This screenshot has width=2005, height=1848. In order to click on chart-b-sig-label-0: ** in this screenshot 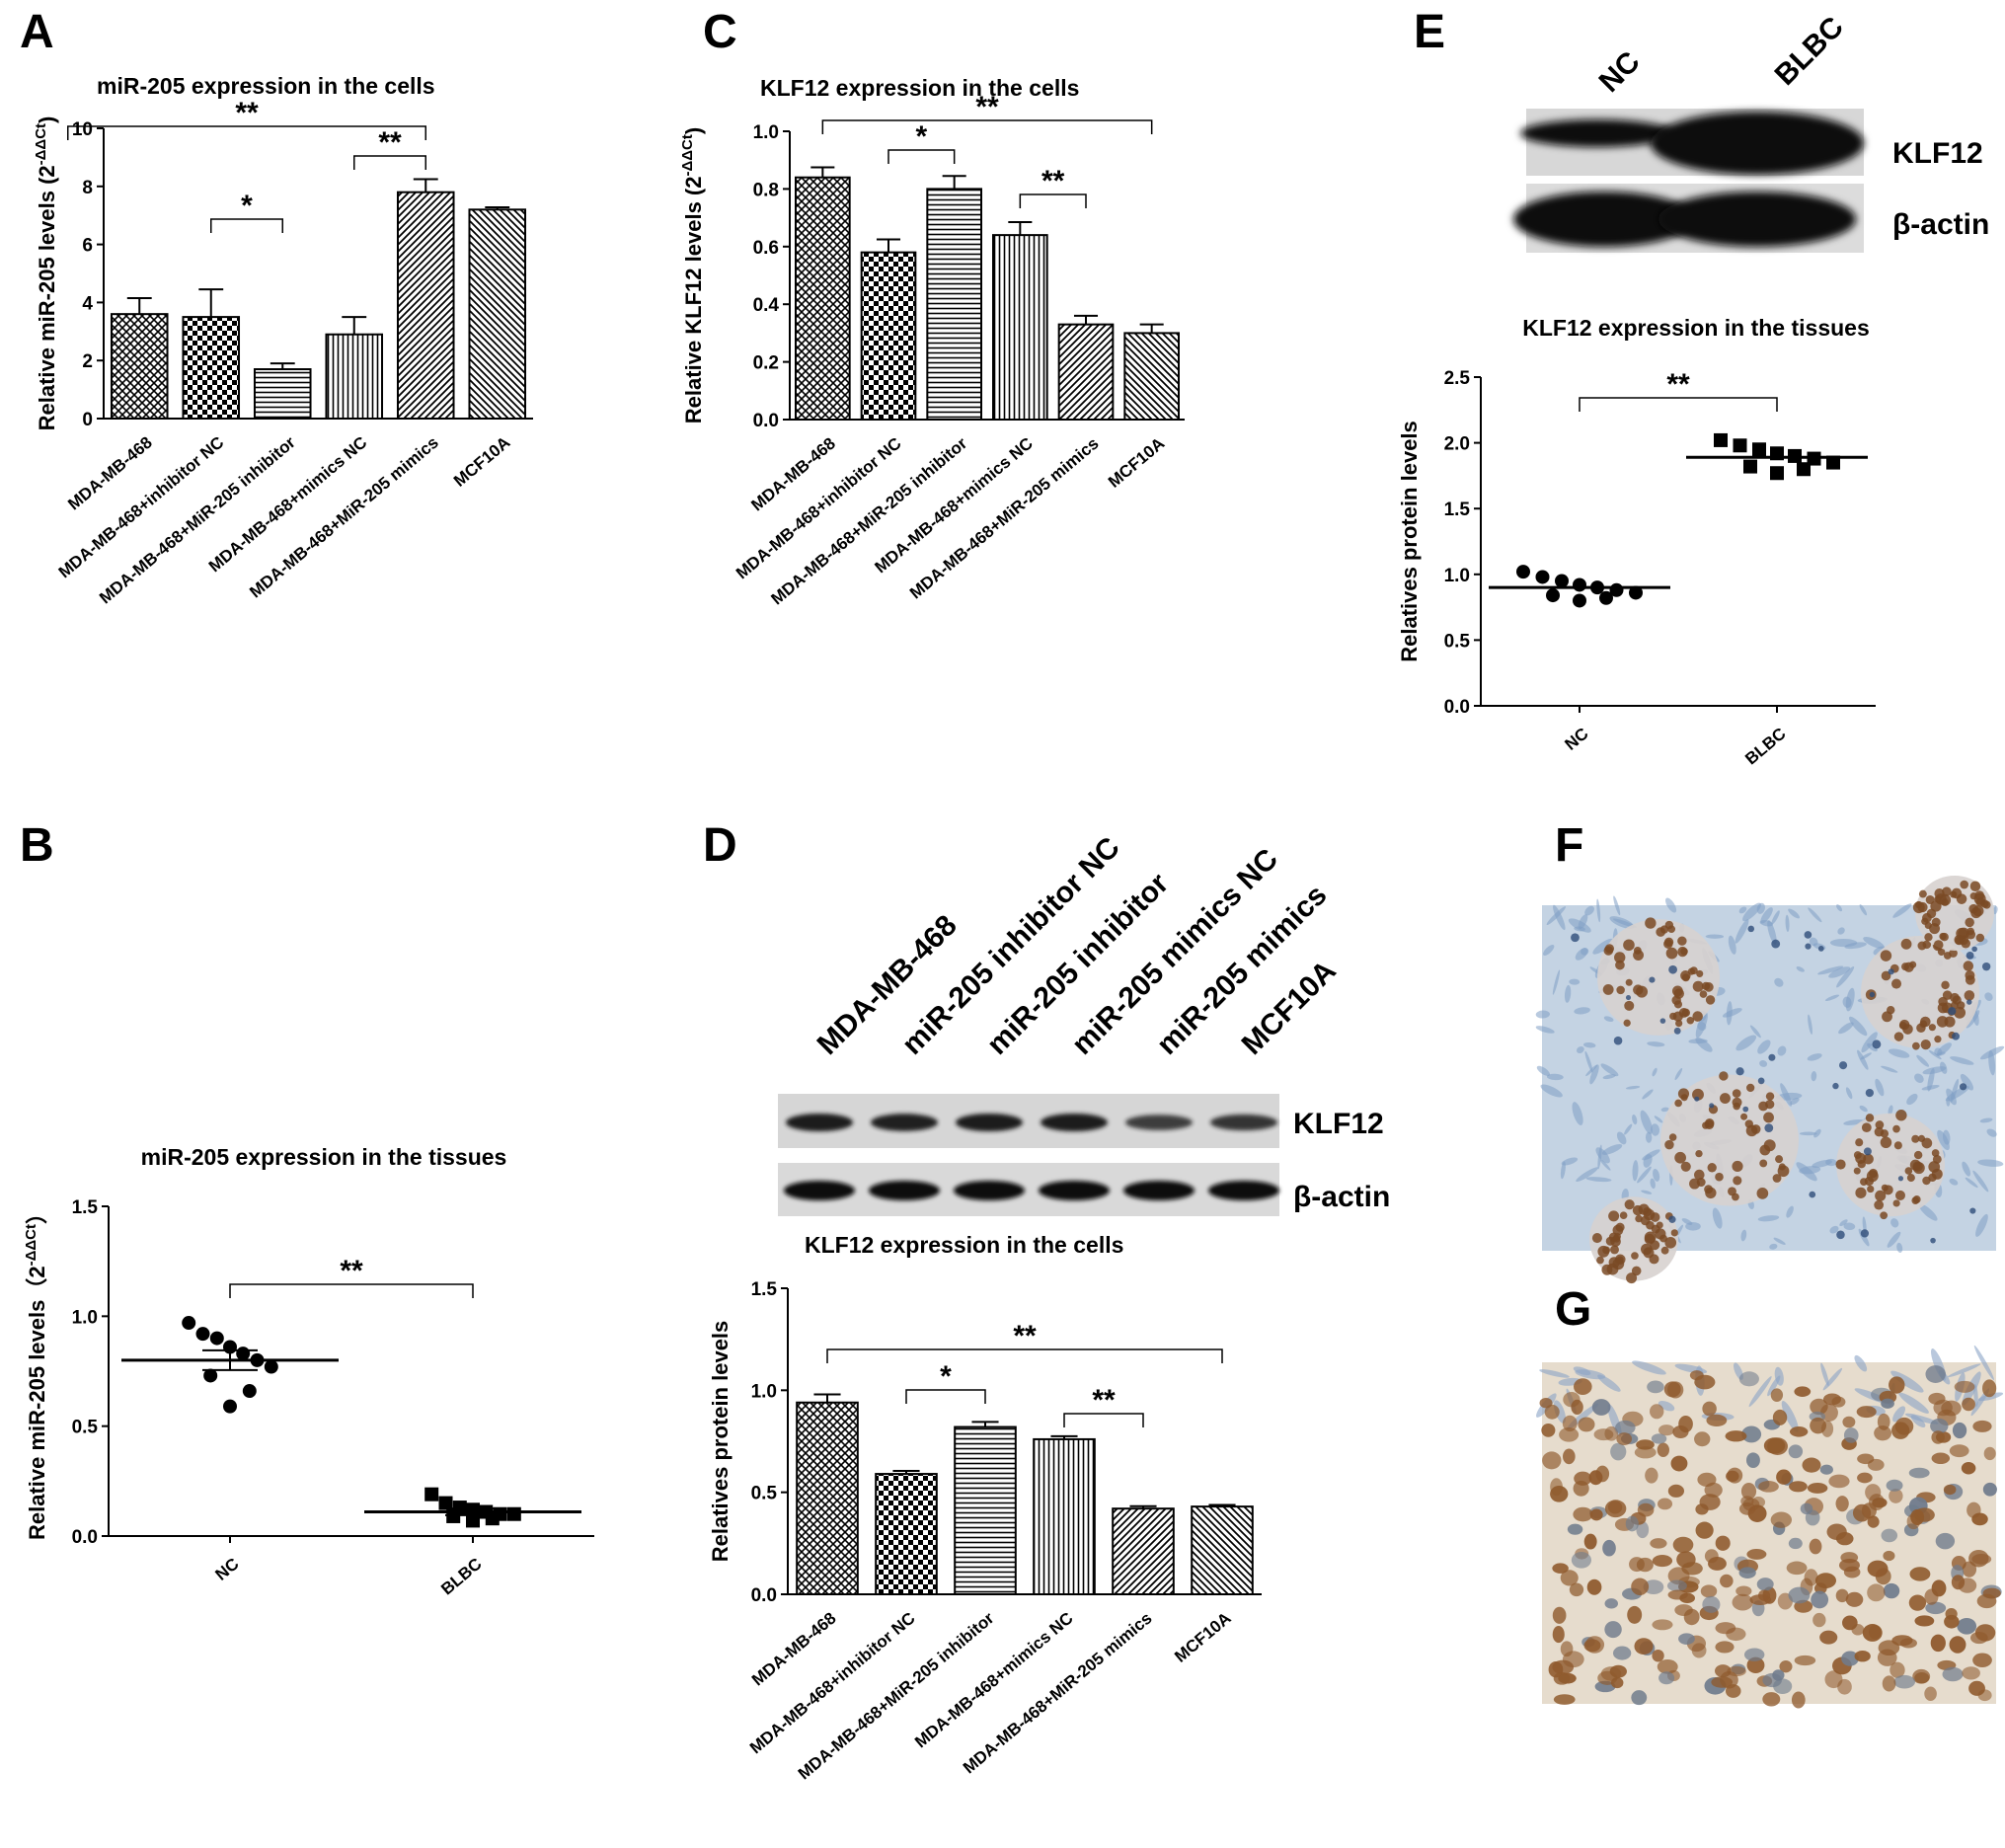, I will do `click(351, 1271)`.